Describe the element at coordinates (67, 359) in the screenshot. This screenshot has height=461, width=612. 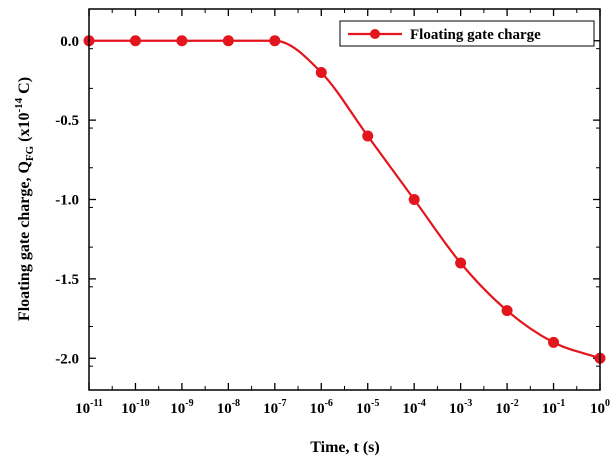
I see `y-tick-label: -2.0` at that location.